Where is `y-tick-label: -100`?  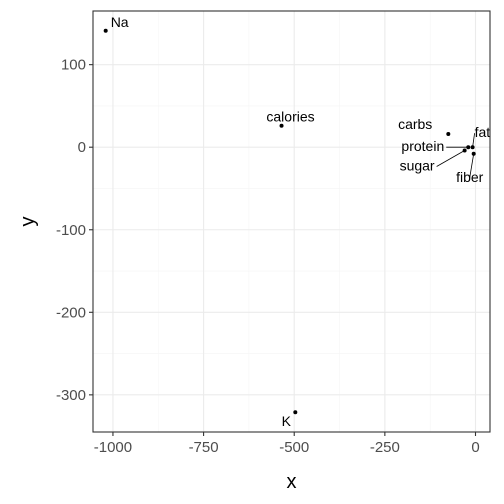
y-tick-label: -100 is located at coordinates (71, 230).